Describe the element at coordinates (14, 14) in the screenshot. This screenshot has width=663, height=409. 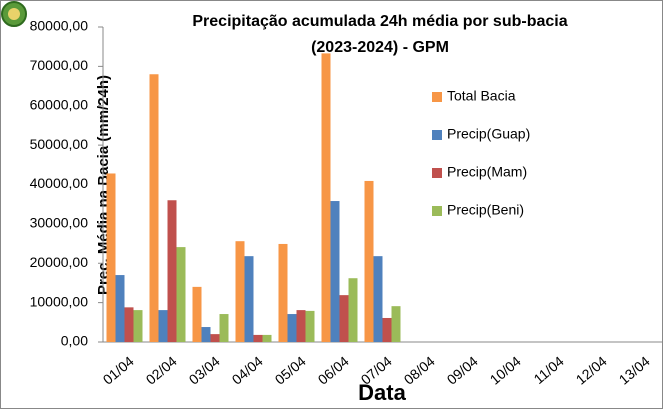
I see `logo` at that location.